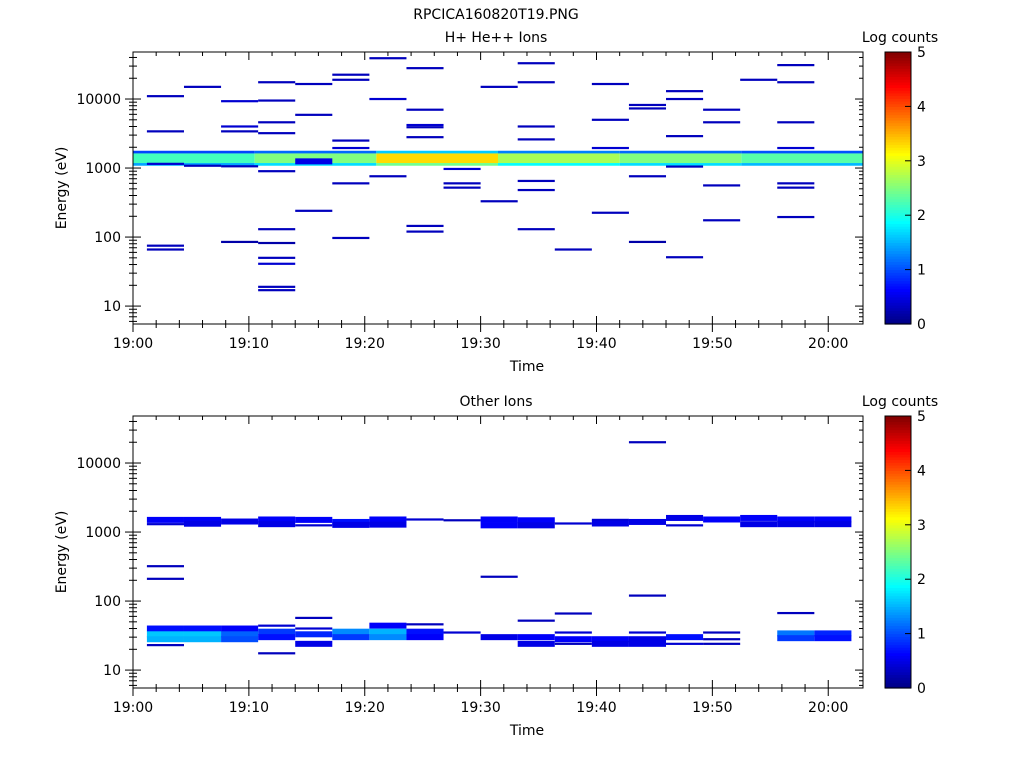  I want to click on y-tick-label: 10000, so click(98, 100).